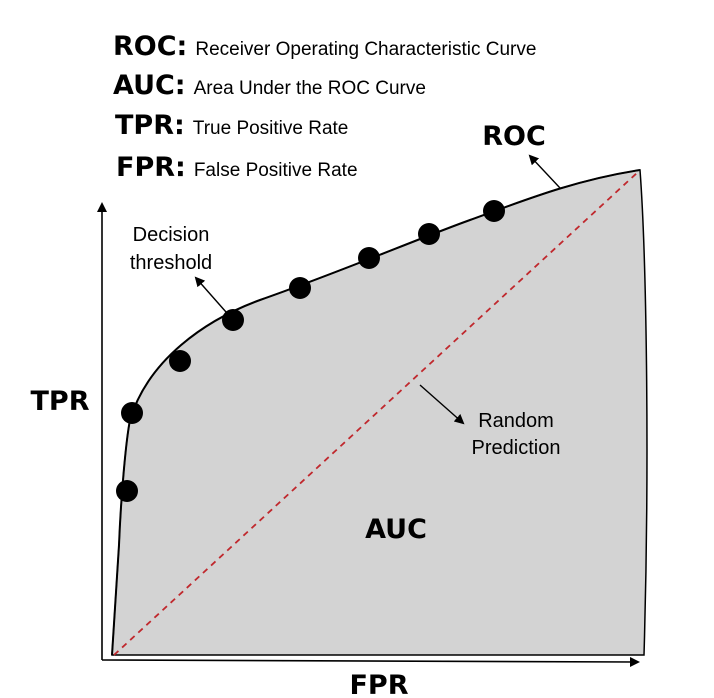  Describe the element at coordinates (60, 401) in the screenshot. I see `y-axis-label: TPR` at that location.